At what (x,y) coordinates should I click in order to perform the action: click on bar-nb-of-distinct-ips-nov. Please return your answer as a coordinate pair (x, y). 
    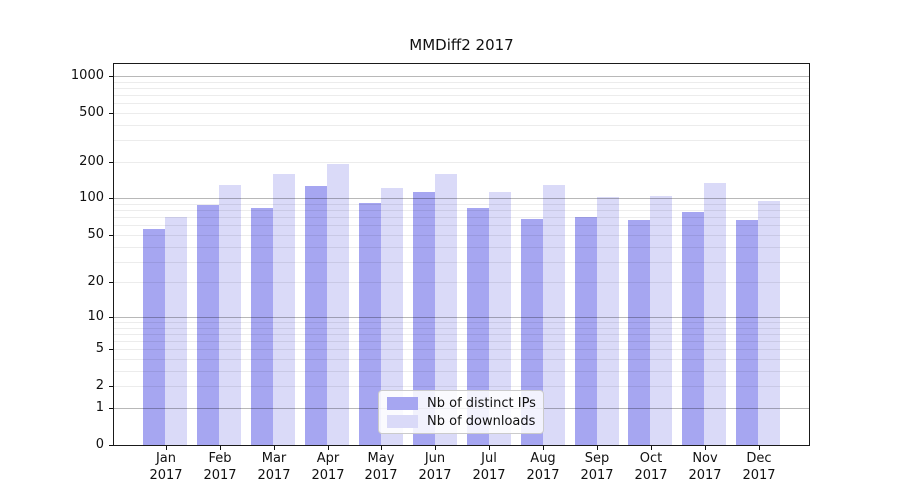
    Looking at the image, I should click on (693, 328).